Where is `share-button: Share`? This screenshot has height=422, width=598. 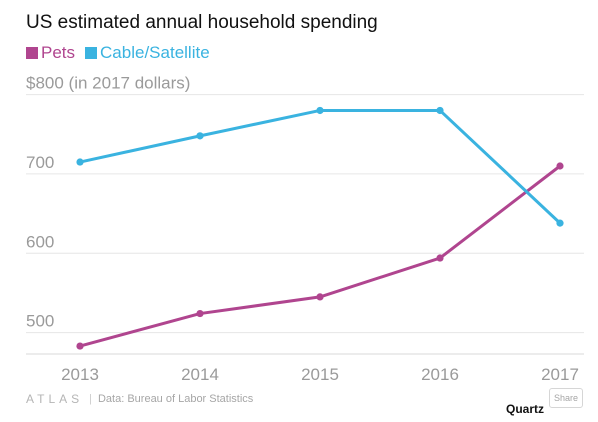 share-button: Share is located at coordinates (566, 398).